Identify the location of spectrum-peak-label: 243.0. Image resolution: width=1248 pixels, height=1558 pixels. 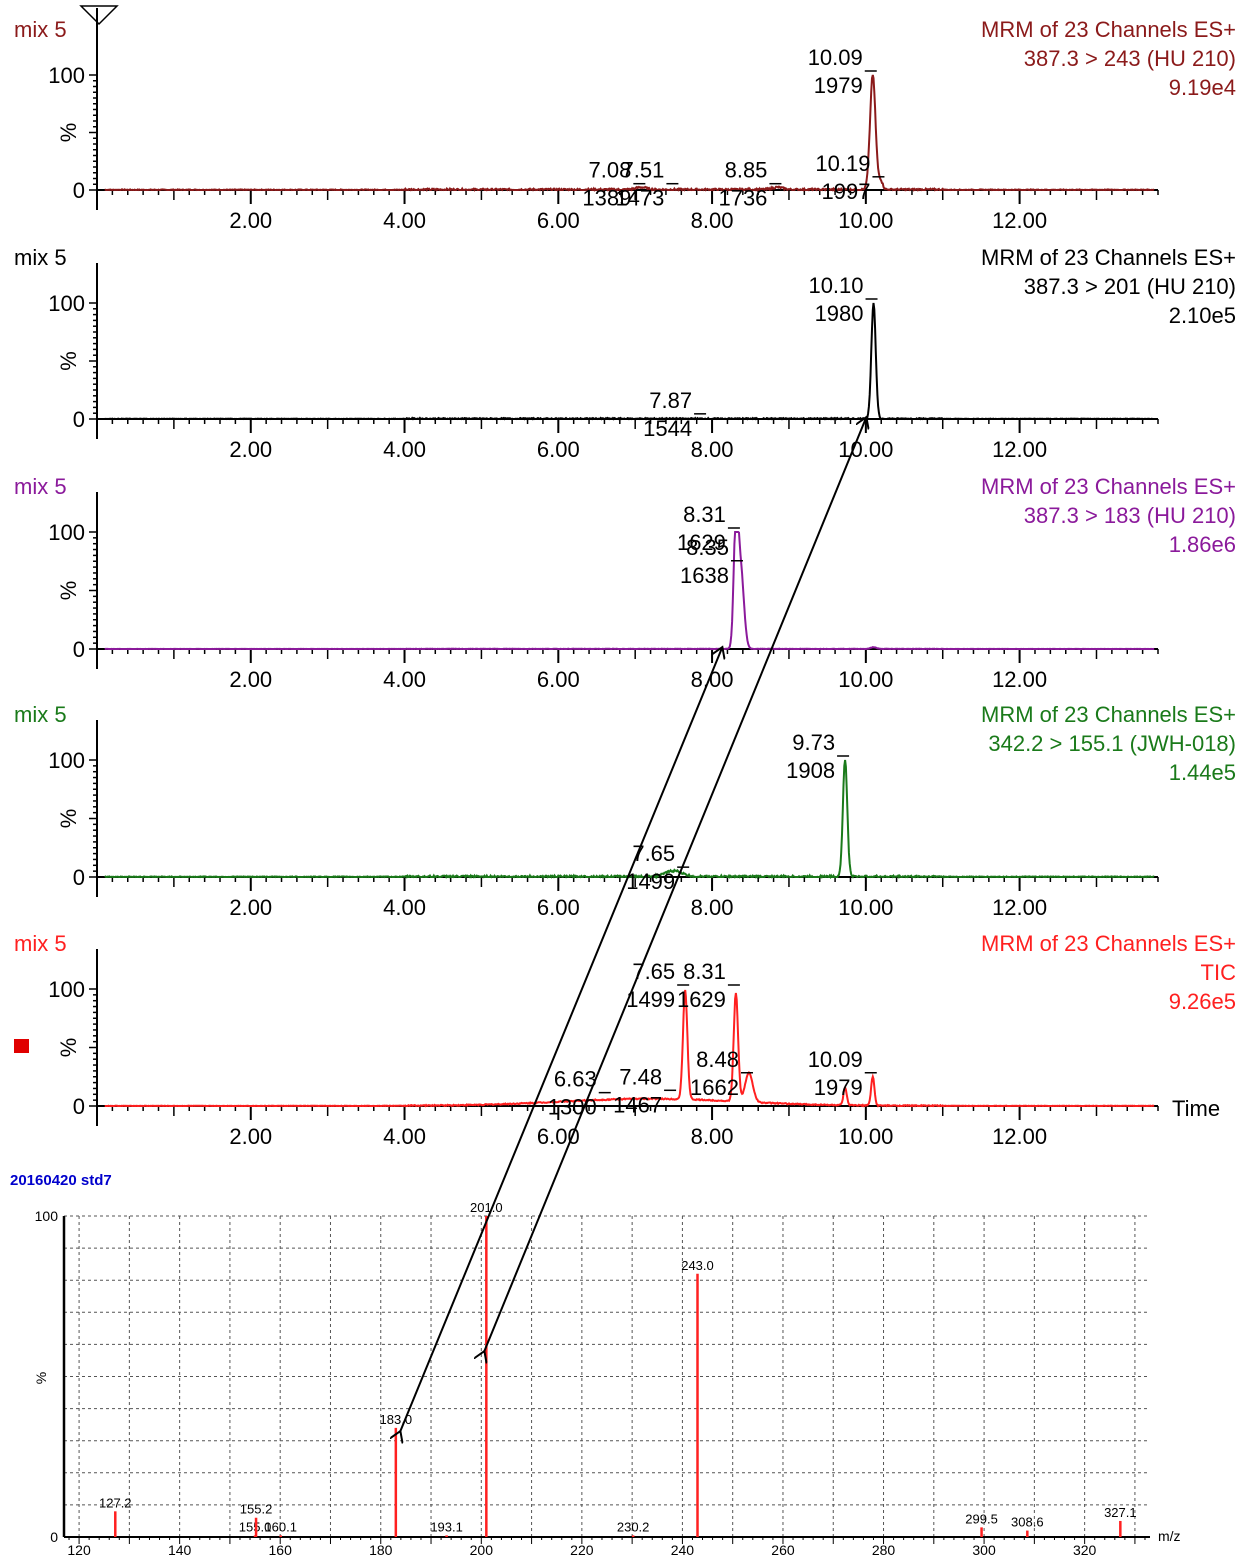
(697, 1265).